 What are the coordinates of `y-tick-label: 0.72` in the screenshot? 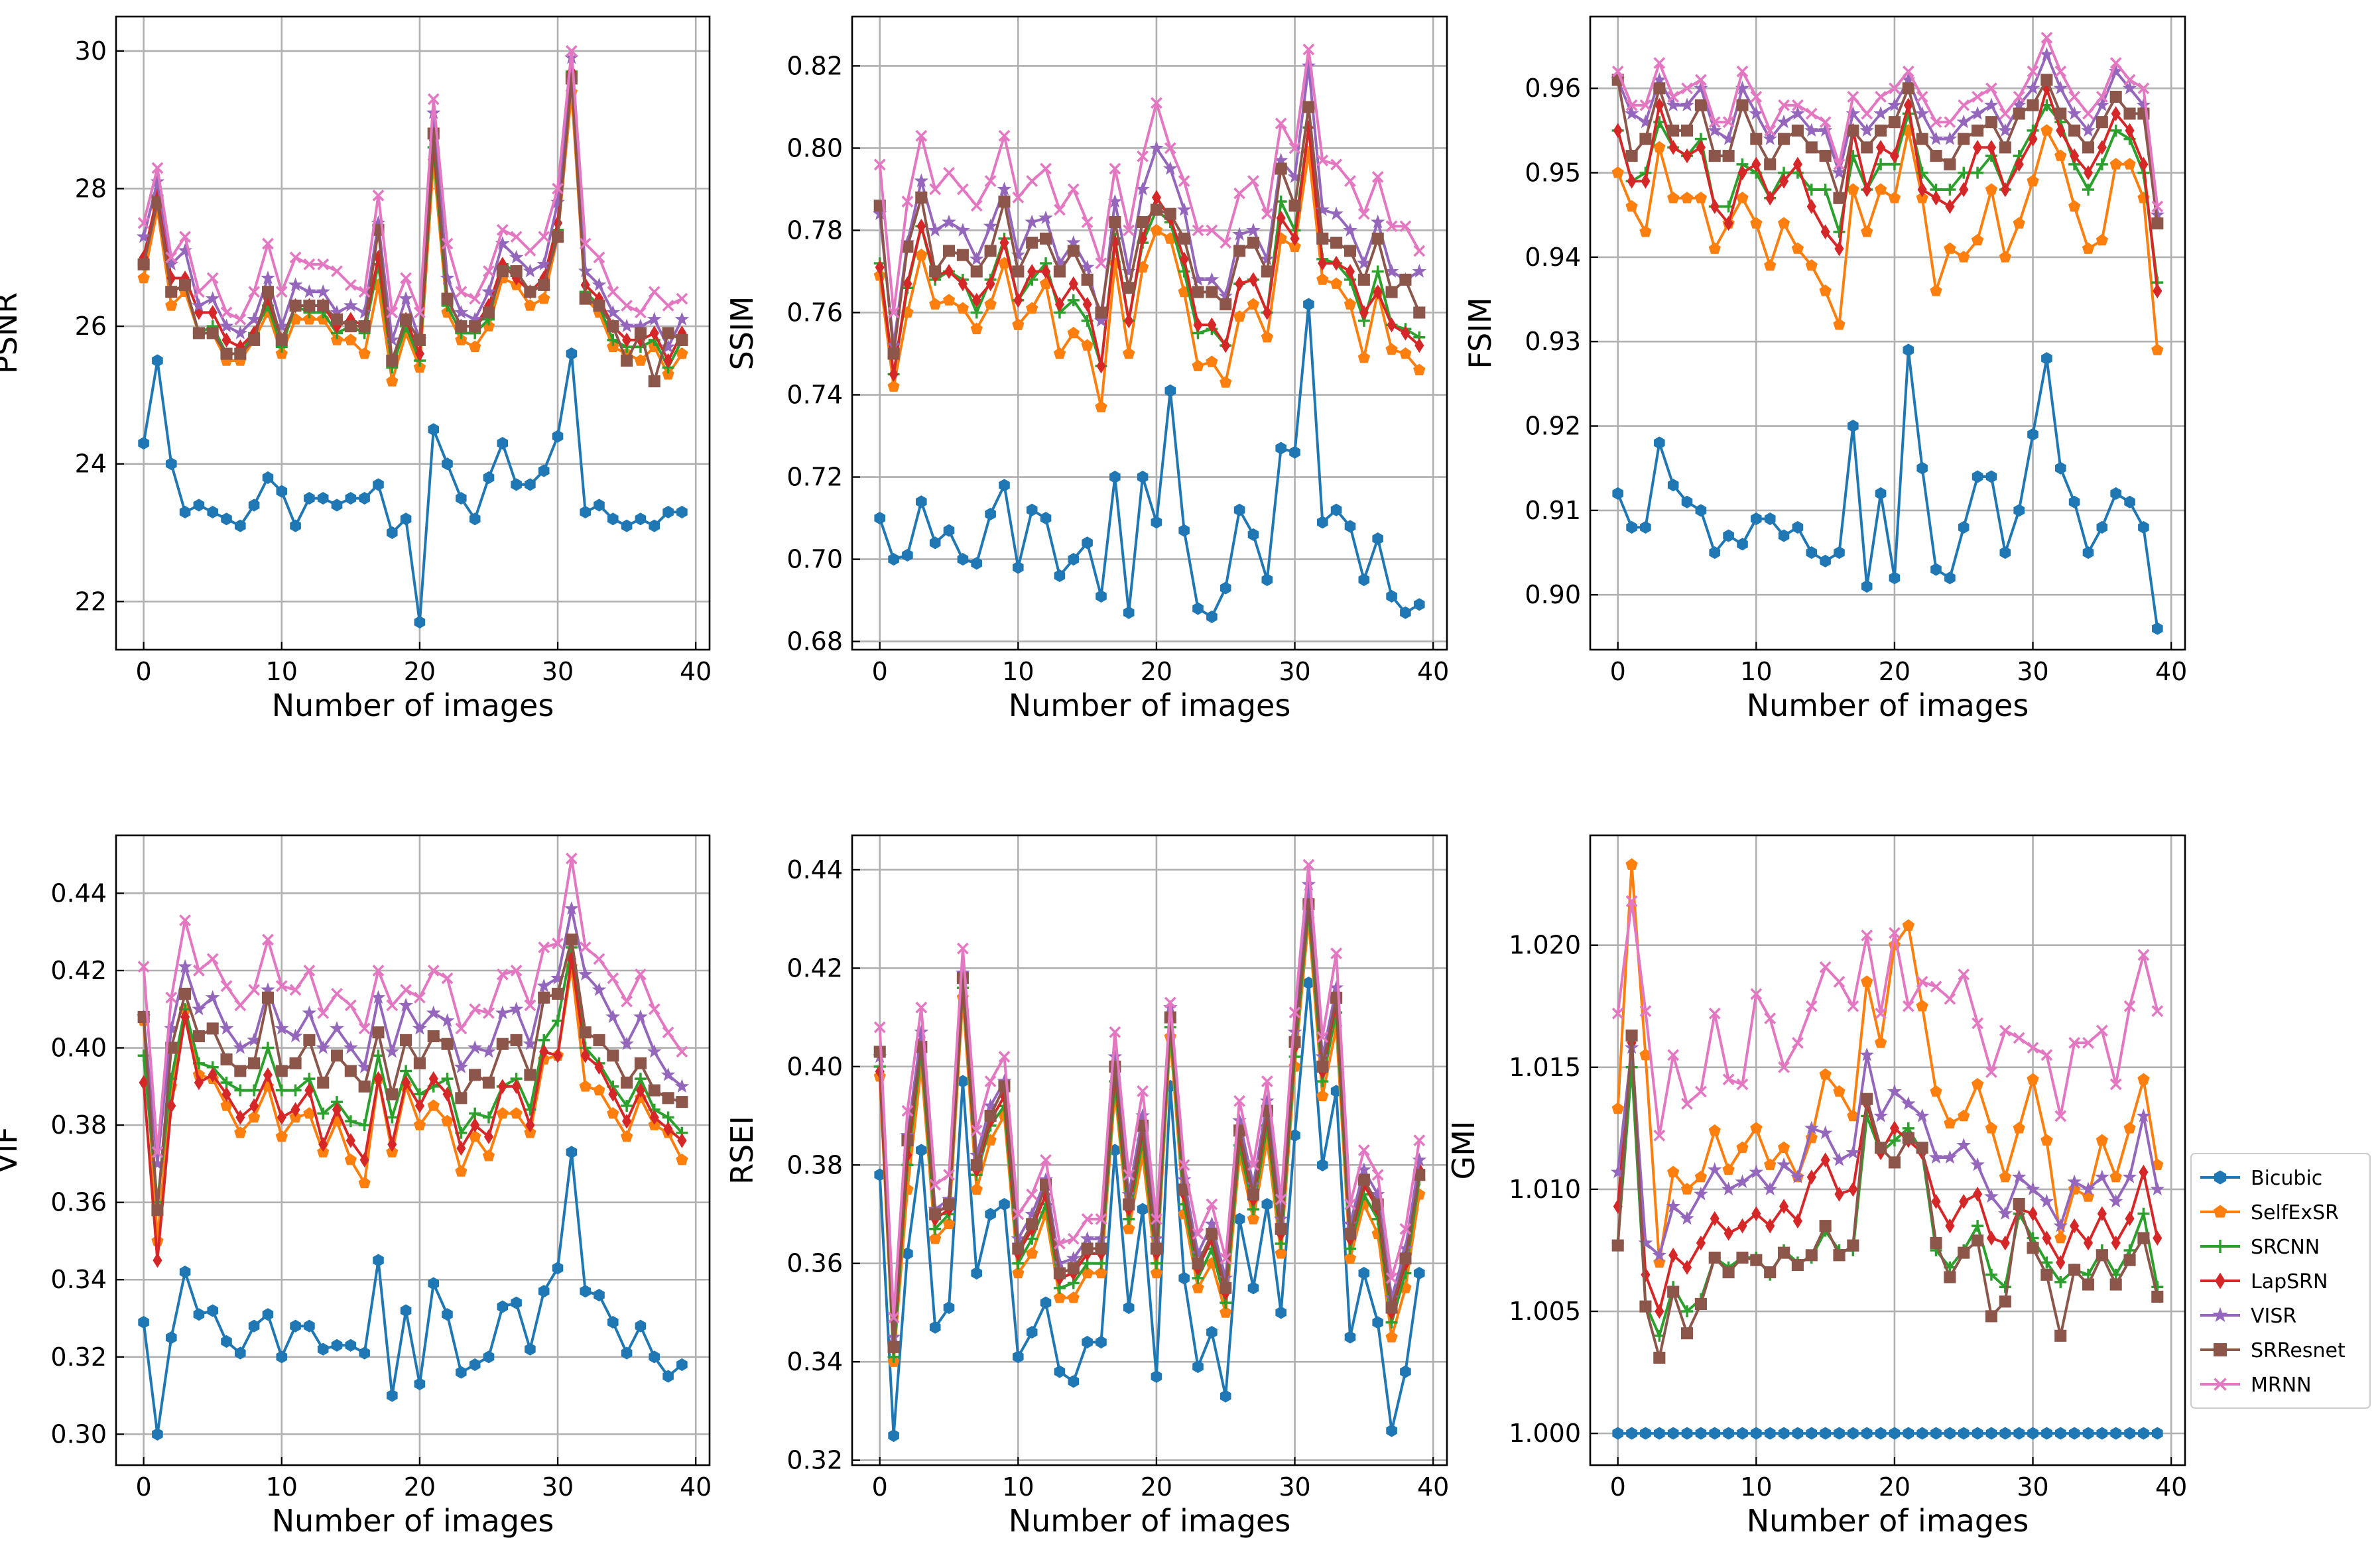 It's located at (815, 477).